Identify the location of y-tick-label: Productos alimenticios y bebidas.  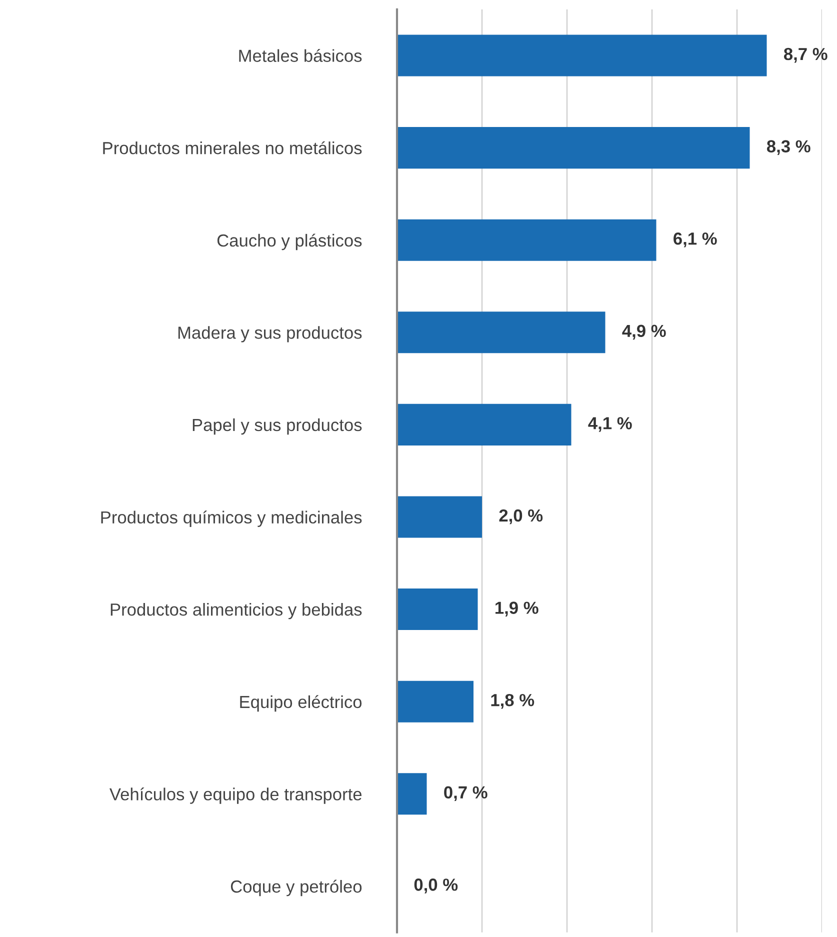
(236, 611).